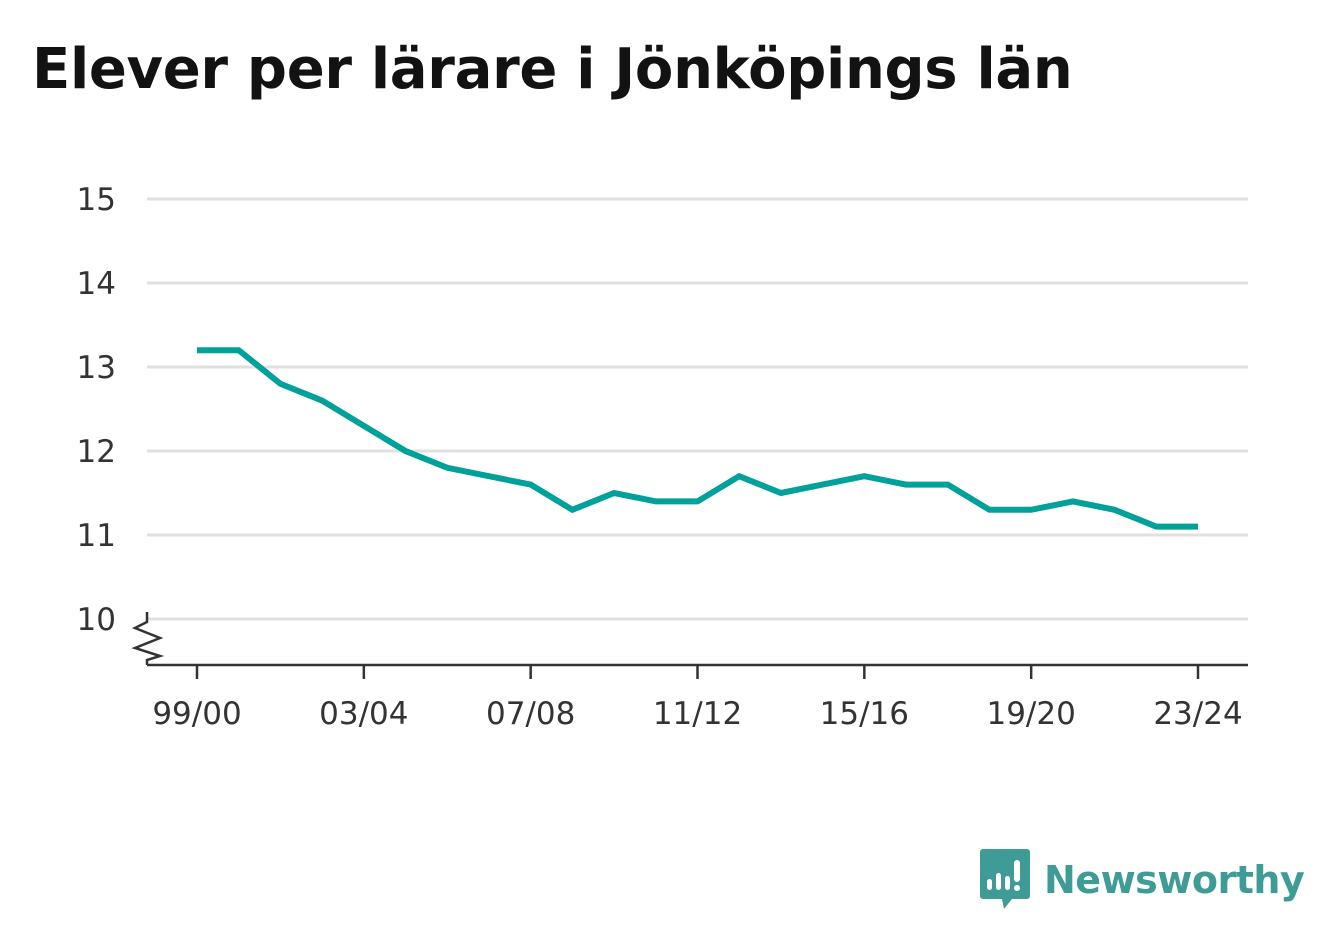 The width and height of the screenshot is (1322, 939). What do you see at coordinates (96, 620) in the screenshot?
I see `y-tick-label-10: 10` at bounding box center [96, 620].